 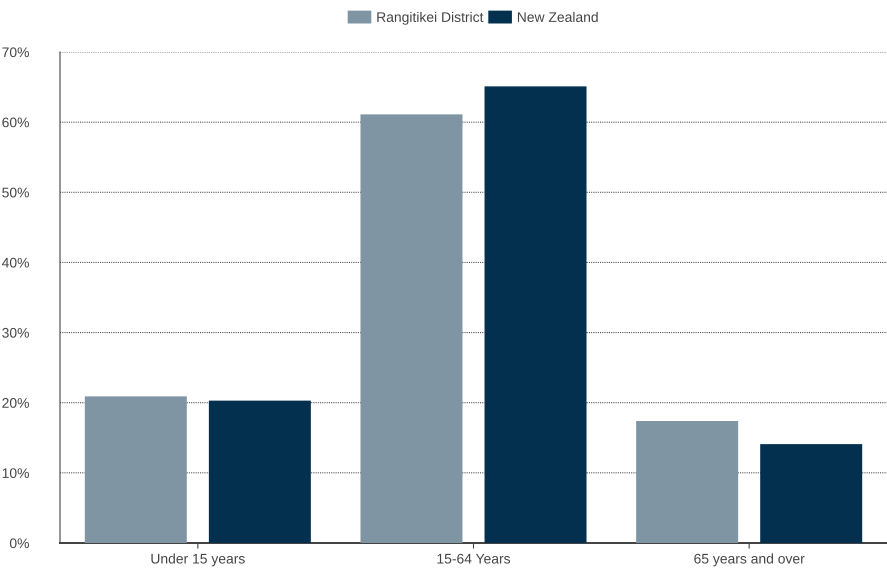 I want to click on y-tick-label: 10%, so click(x=15, y=473).